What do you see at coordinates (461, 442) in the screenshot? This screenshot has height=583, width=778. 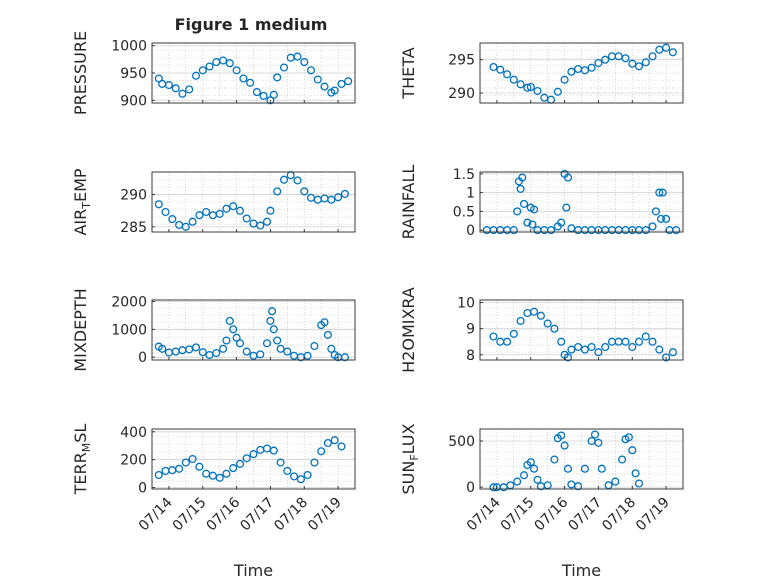 I see `y-tick-label: 500` at bounding box center [461, 442].